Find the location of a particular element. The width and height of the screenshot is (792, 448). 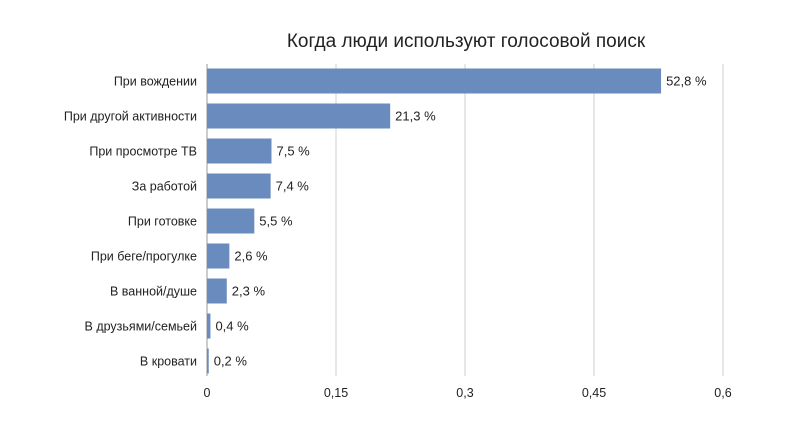

data-label: 0,2 % is located at coordinates (231, 361).